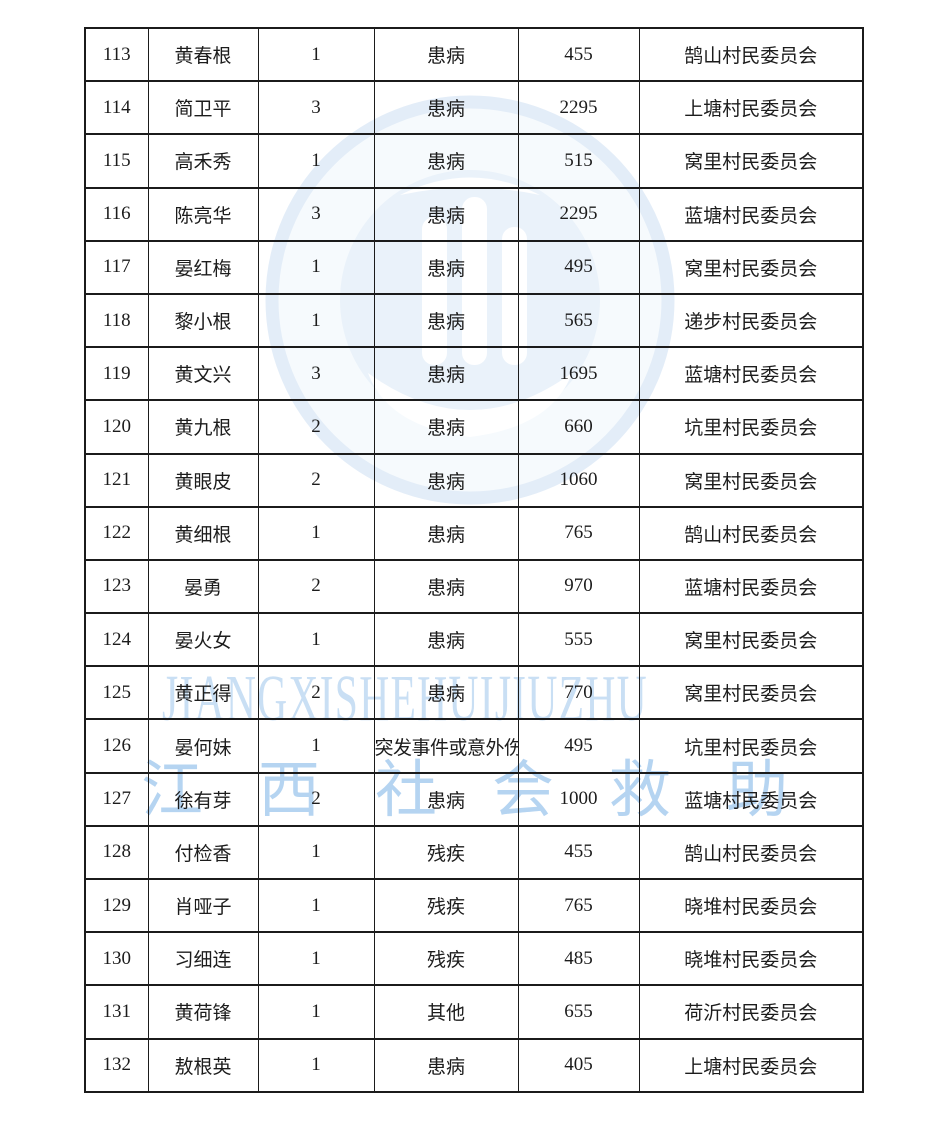 Image resolution: width=944 pixels, height=1122 pixels. What do you see at coordinates (751, 1012) in the screenshot?
I see `cell-committee: 荷沂村民委员会` at bounding box center [751, 1012].